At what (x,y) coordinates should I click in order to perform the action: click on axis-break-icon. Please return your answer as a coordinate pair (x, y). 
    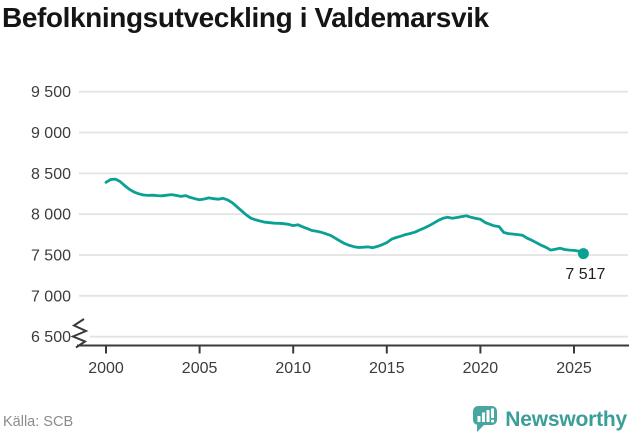
    Looking at the image, I should click on (79, 333).